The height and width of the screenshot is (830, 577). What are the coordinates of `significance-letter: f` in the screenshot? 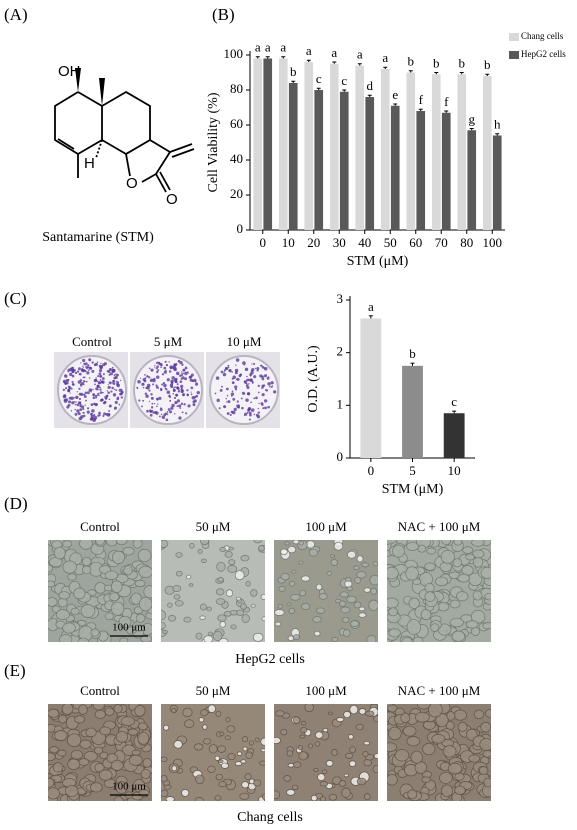 It's located at (421, 99).